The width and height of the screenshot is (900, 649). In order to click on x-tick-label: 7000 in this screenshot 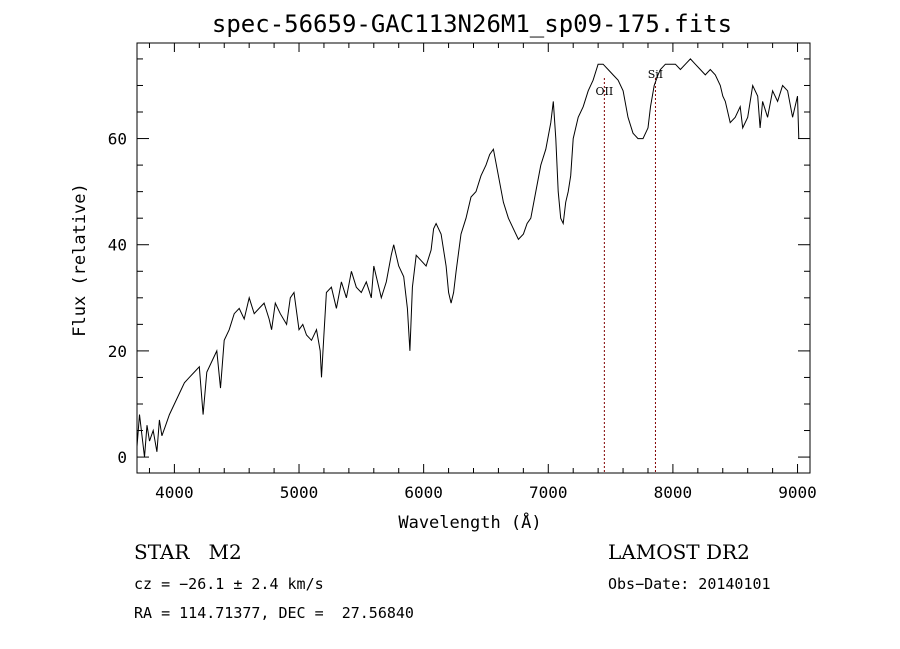, I will do `click(548, 492)`.